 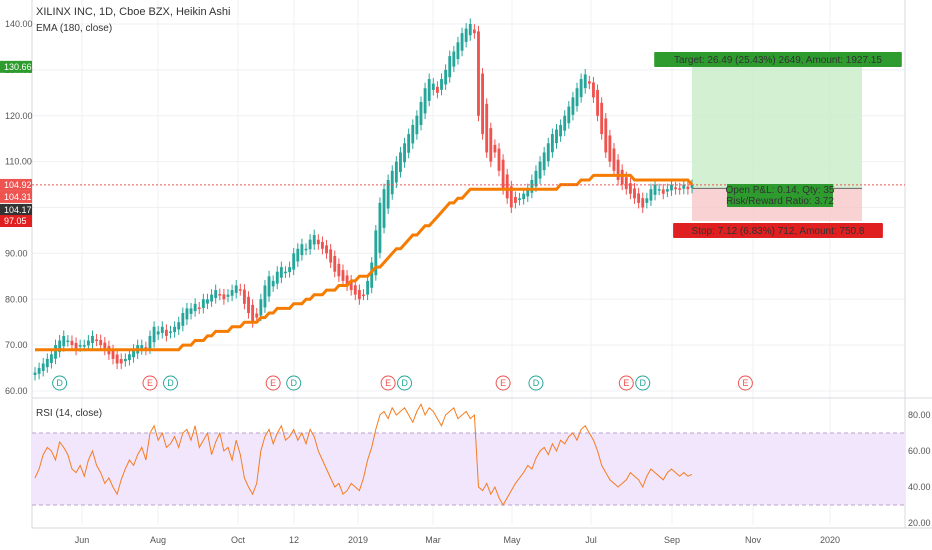 What do you see at coordinates (919, 487) in the screenshot?
I see `rsi-tick-label: 40.00` at bounding box center [919, 487].